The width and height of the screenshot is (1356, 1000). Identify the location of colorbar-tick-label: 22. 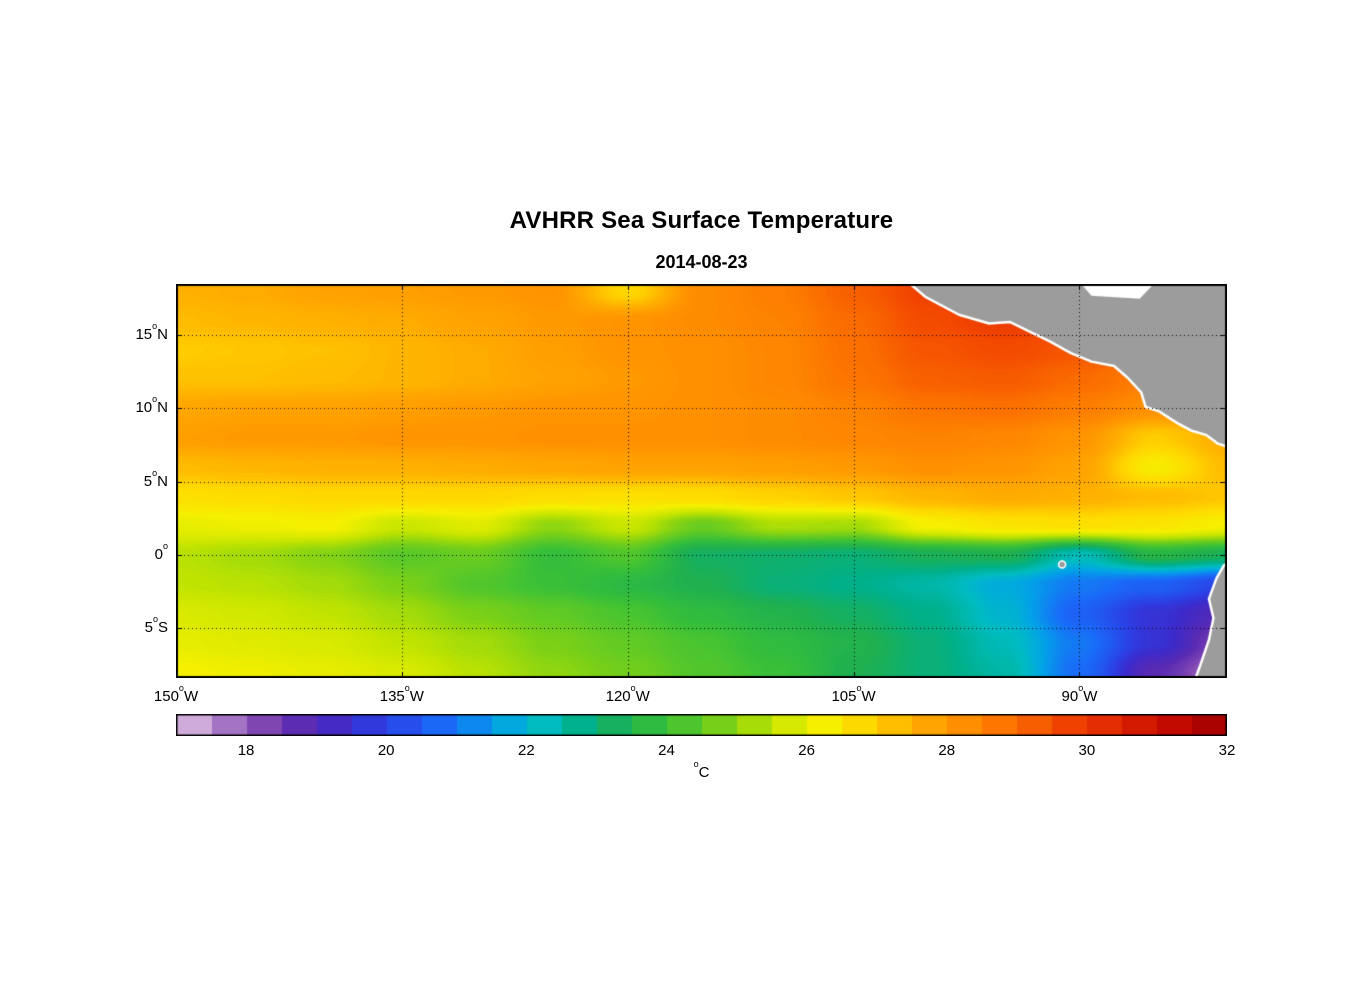
(526, 750).